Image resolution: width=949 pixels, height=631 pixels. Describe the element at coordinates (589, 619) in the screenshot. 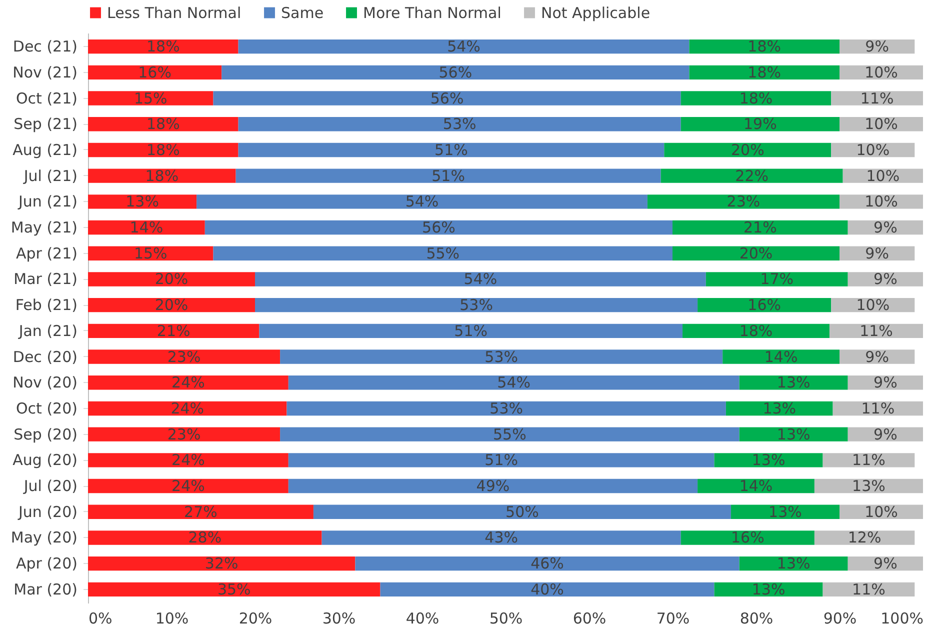

I see `x-tick-label: 60%` at that location.